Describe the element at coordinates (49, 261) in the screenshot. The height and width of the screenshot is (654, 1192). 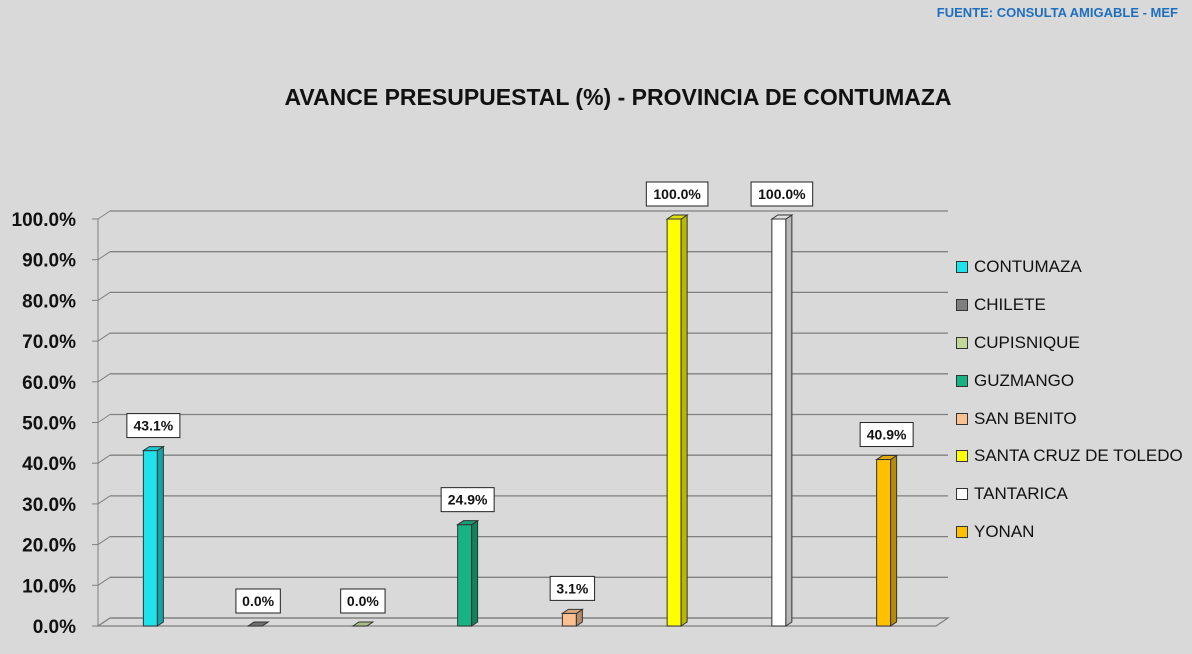
I see `y-tick-label: 90.0%` at that location.